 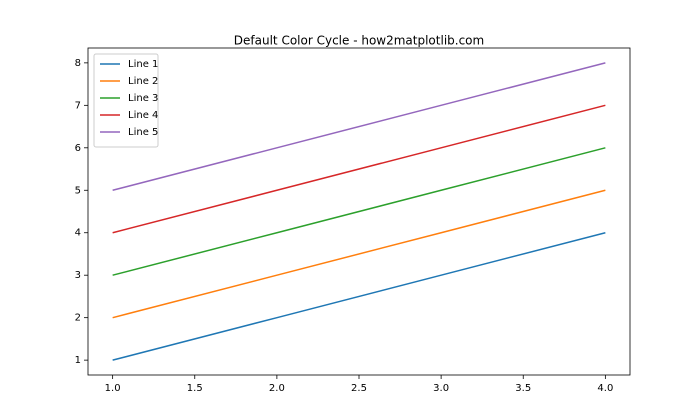 I want to click on x-tick-label: 1.5, so click(x=195, y=388).